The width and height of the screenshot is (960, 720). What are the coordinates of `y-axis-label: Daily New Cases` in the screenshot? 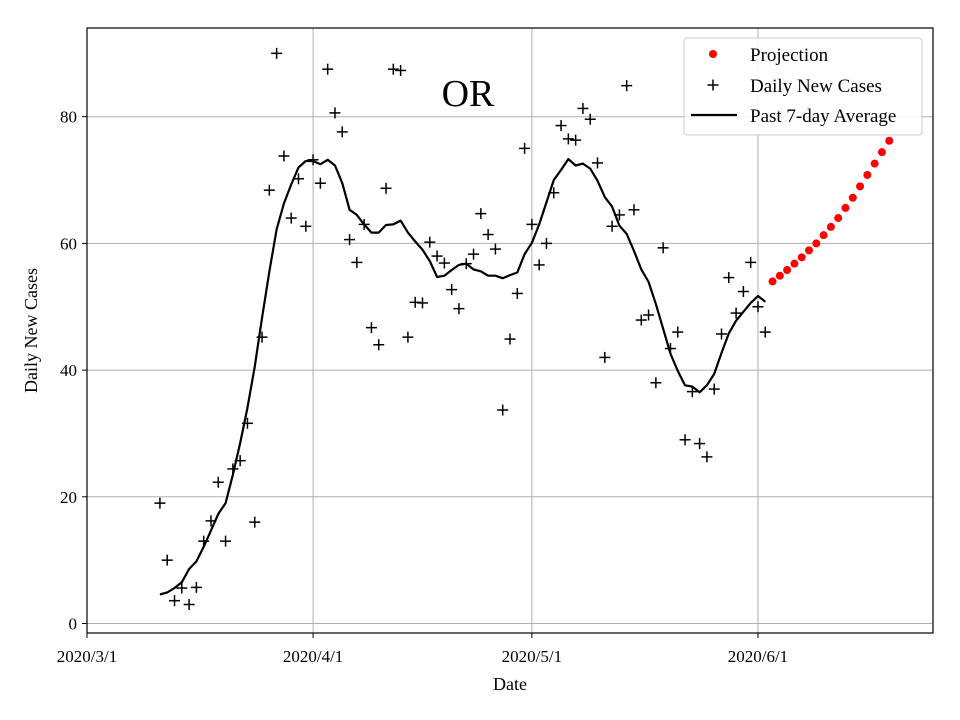 It's located at (31, 330).